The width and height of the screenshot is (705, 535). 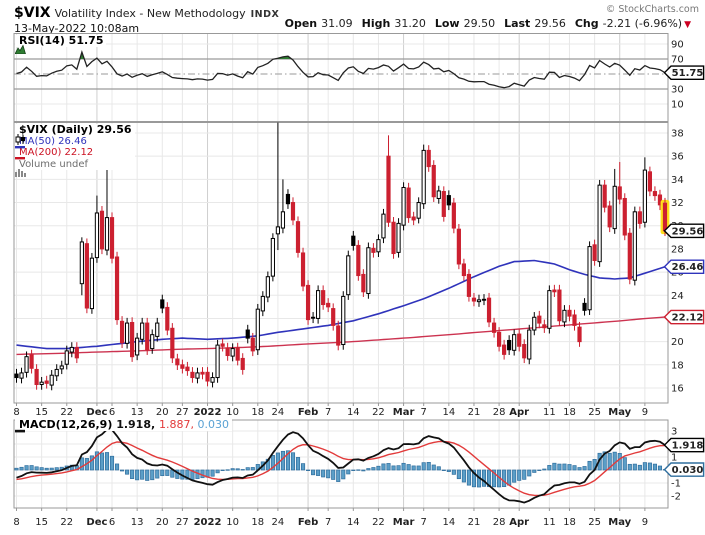 I want to click on date-axis-label: Apr, so click(x=519, y=412).